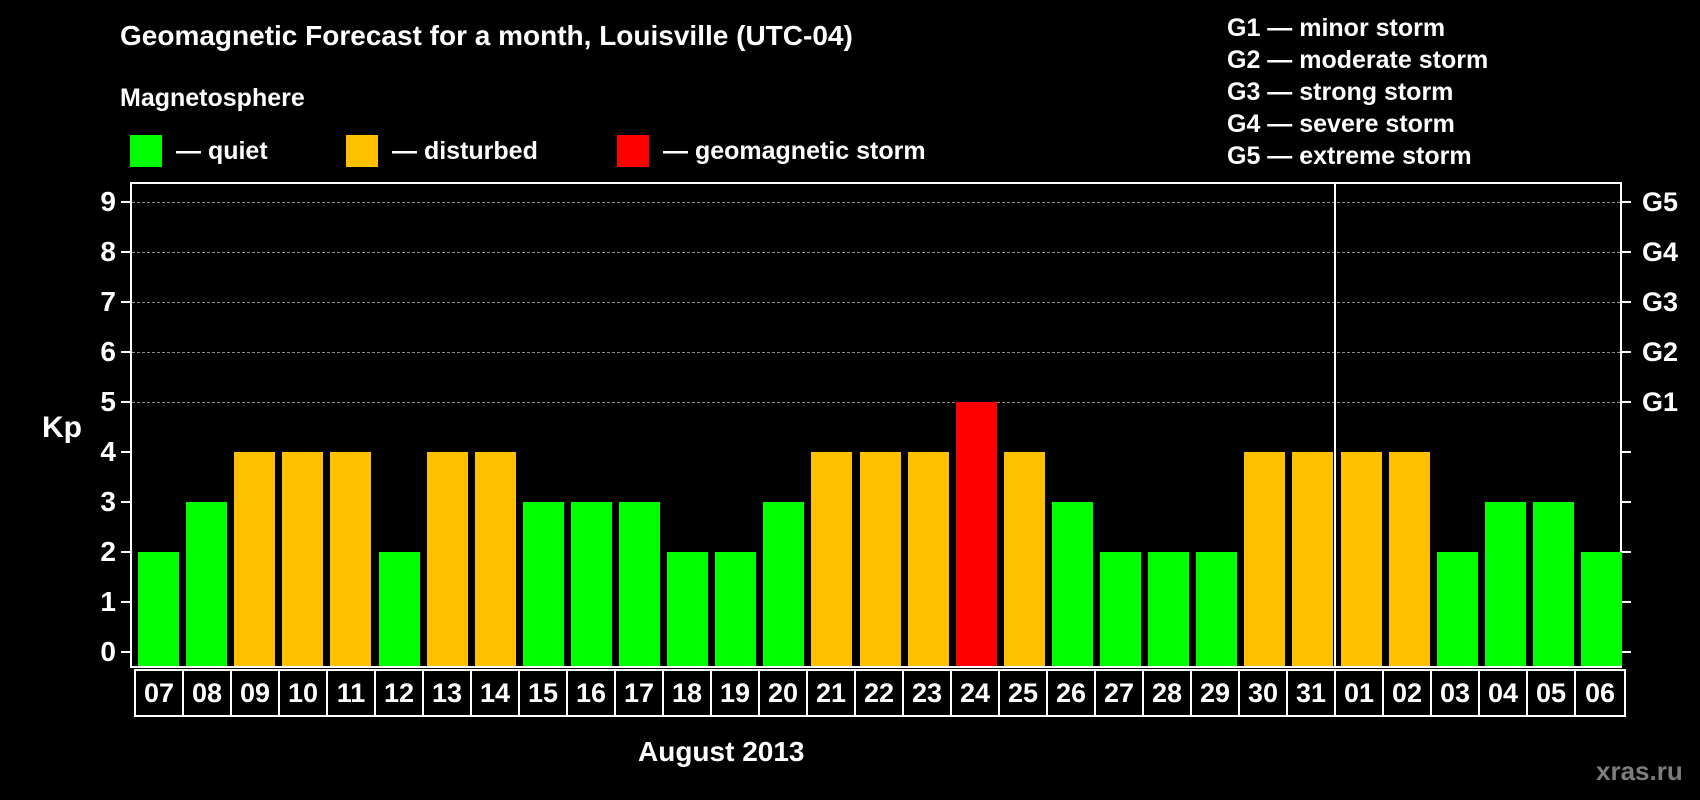 This screenshot has width=1700, height=800. I want to click on g-scale-item: G1 — minor storm, so click(1336, 28).